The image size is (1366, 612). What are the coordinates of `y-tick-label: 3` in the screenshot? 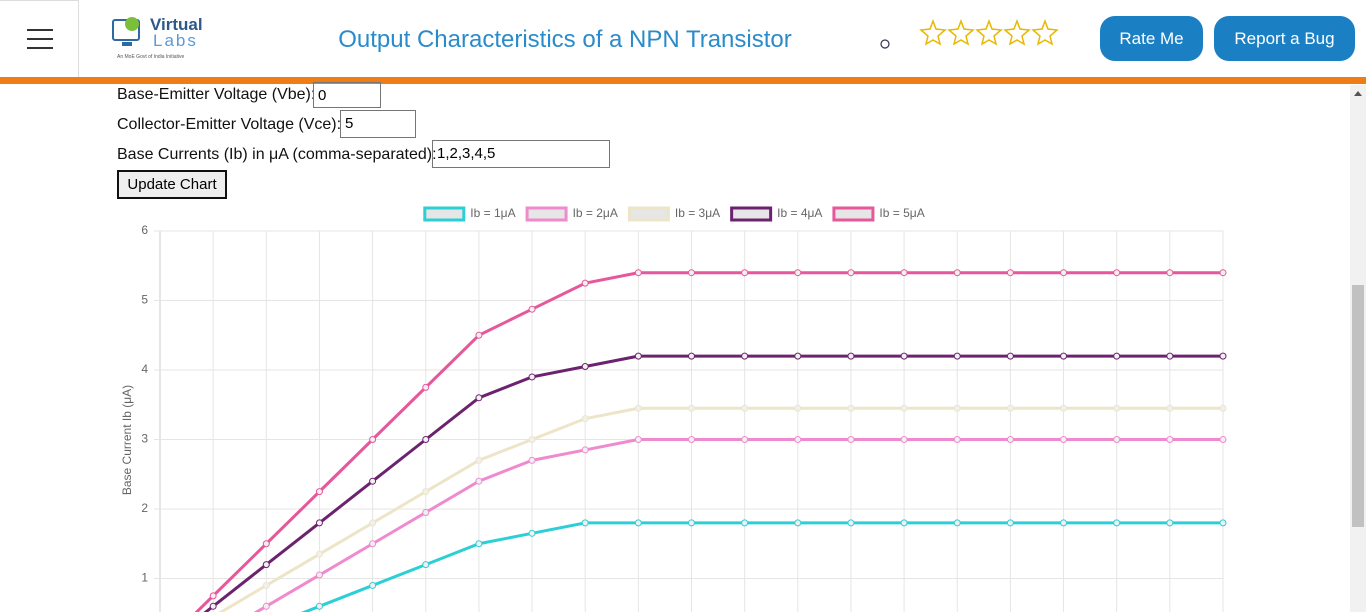 It's located at (144, 439).